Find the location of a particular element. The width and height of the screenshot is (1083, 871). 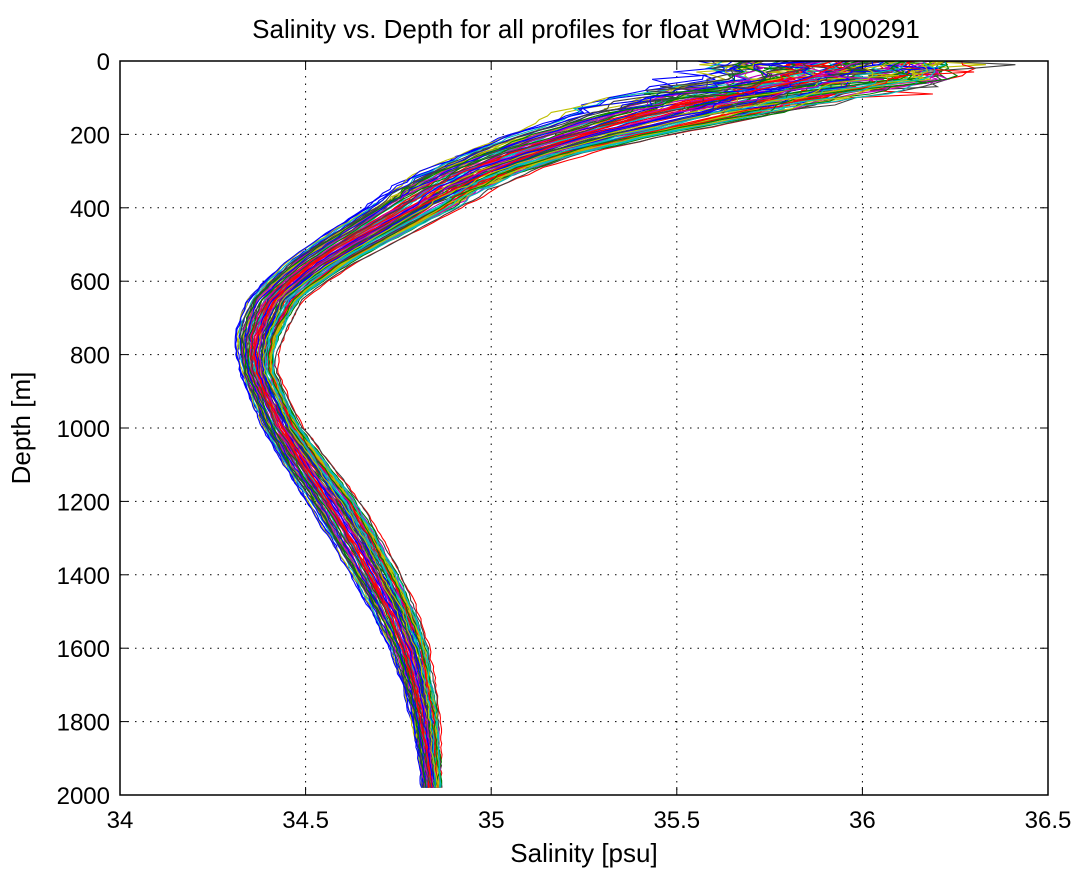

y-axis-label: Depth [m] is located at coordinates (21, 428).